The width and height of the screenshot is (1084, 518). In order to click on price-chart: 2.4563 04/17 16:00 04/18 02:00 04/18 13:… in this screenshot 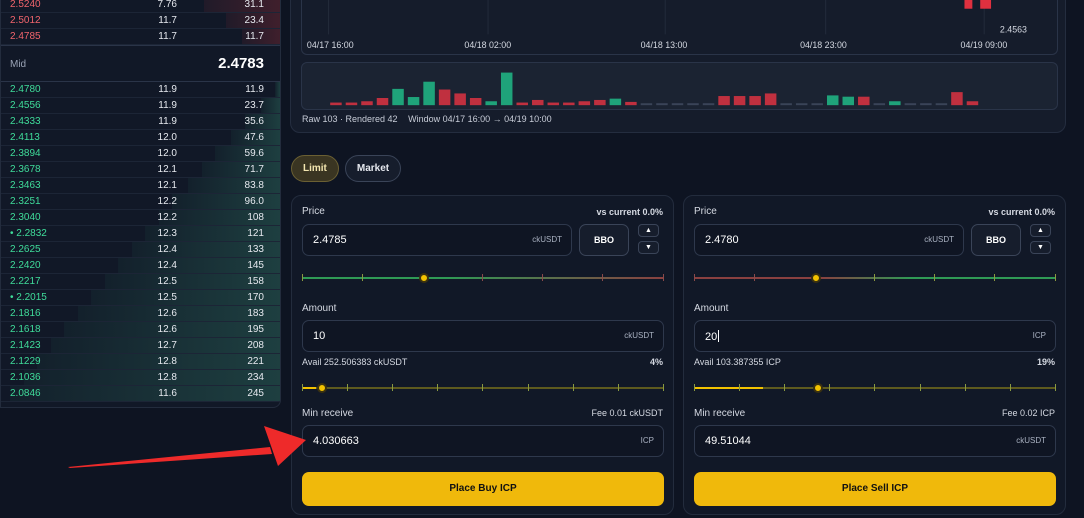, I will do `click(679, 27)`.